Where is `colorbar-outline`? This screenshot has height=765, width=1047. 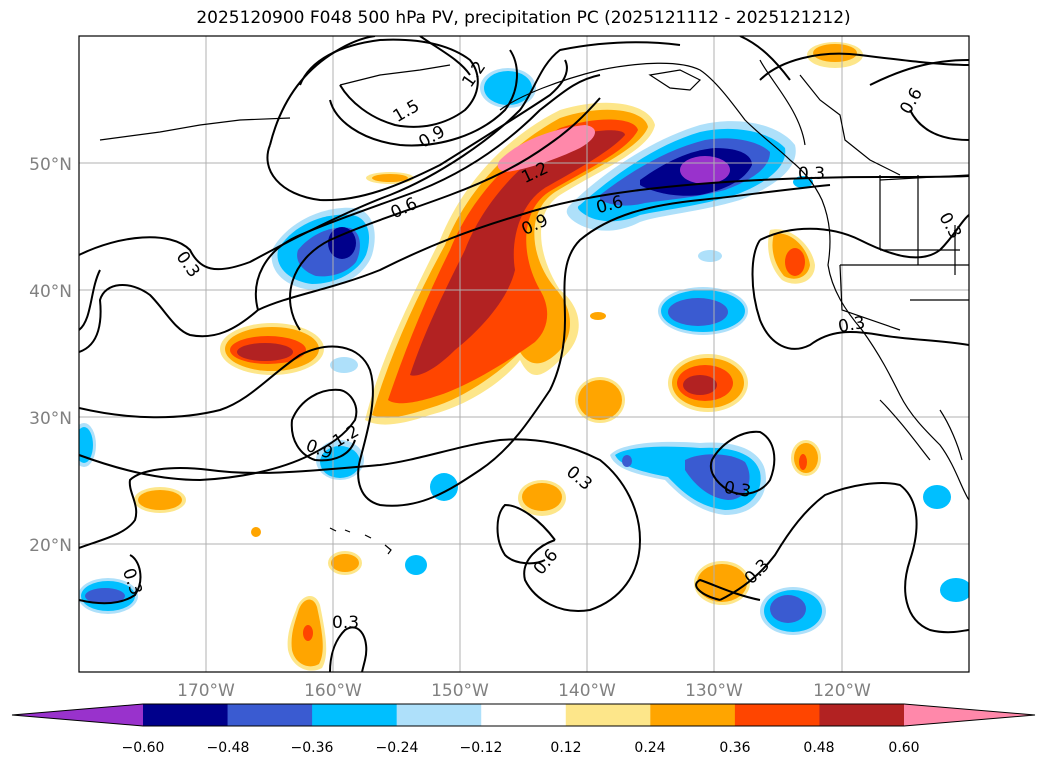
colorbar-outline is located at coordinates (523, 715).